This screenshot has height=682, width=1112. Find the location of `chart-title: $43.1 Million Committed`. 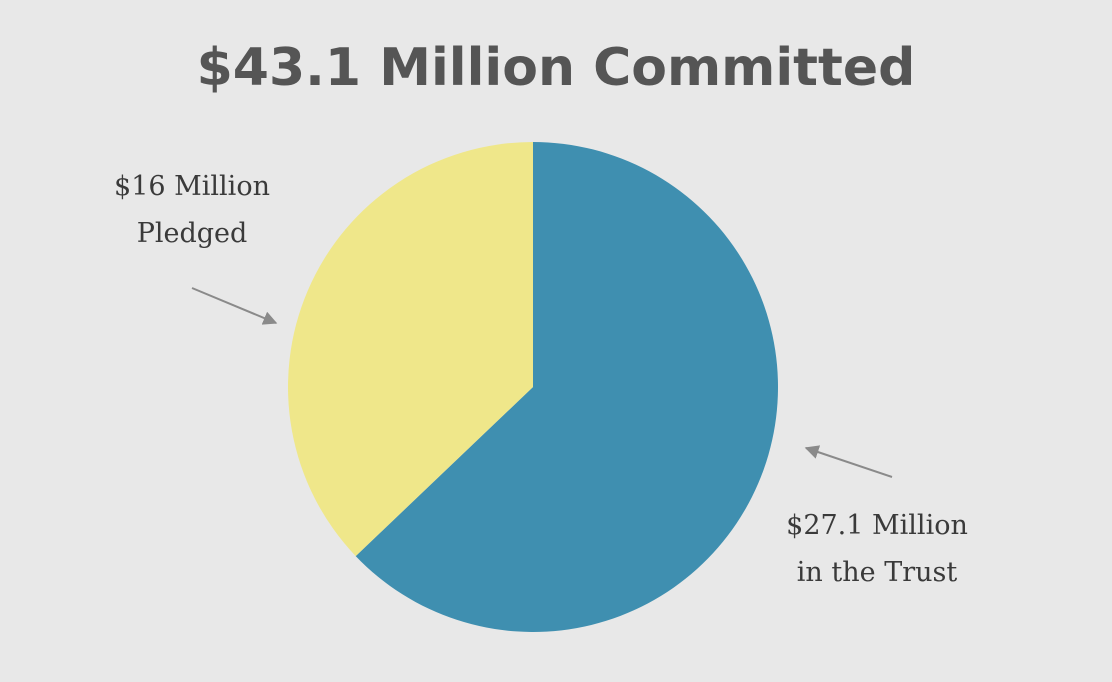

chart-title: $43.1 Million Committed is located at coordinates (556, 68).